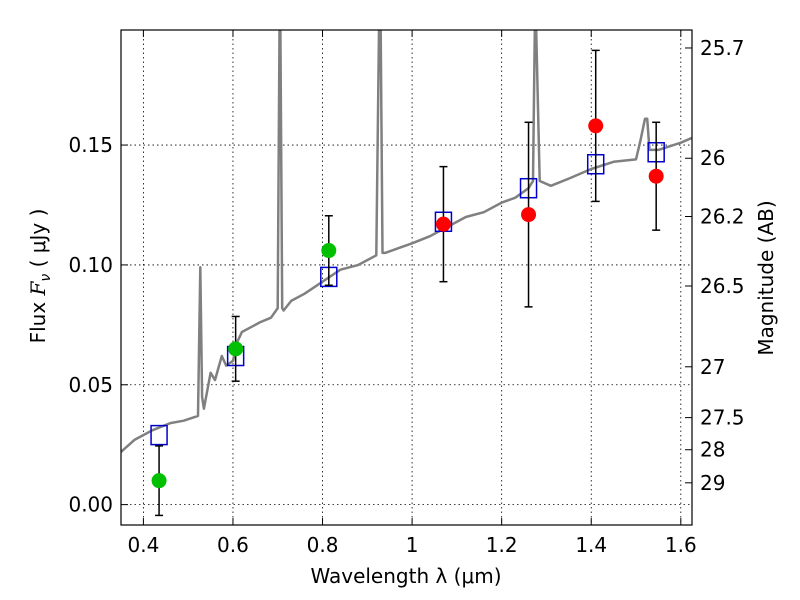 This screenshot has height=600, width=800. What do you see at coordinates (412, 545) in the screenshot?
I see `x-tick-label: 1` at bounding box center [412, 545].